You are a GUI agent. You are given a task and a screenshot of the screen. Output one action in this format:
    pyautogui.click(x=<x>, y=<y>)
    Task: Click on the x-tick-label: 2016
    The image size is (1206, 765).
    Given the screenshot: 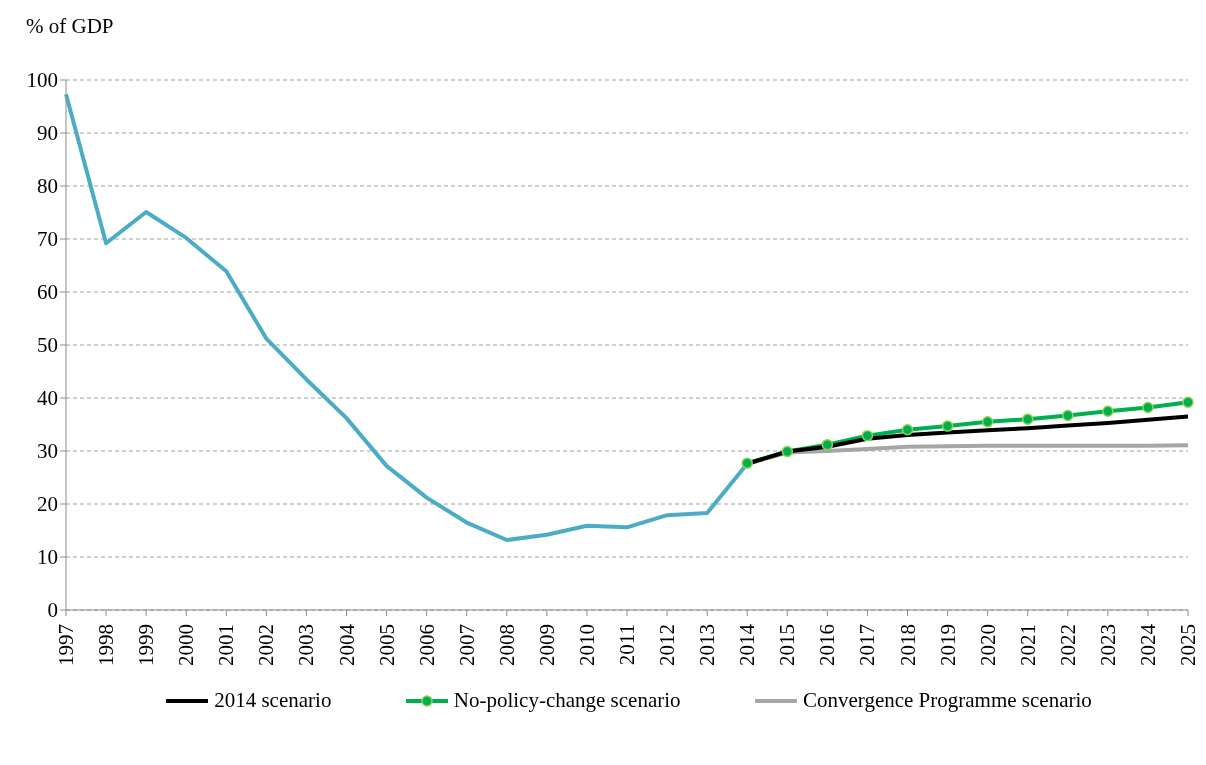 What is the action you would take?
    pyautogui.click(x=827, y=645)
    